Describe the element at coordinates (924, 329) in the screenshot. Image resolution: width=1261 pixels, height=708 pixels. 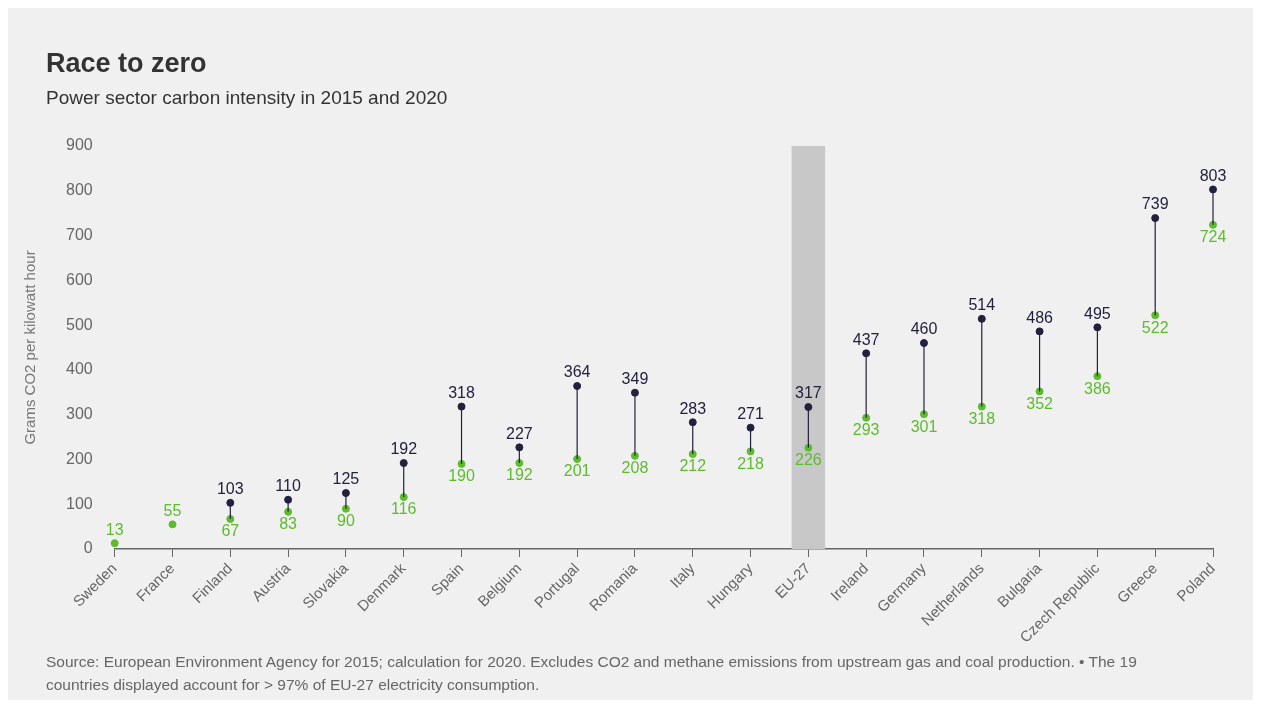
I see `data-label: 460` at that location.